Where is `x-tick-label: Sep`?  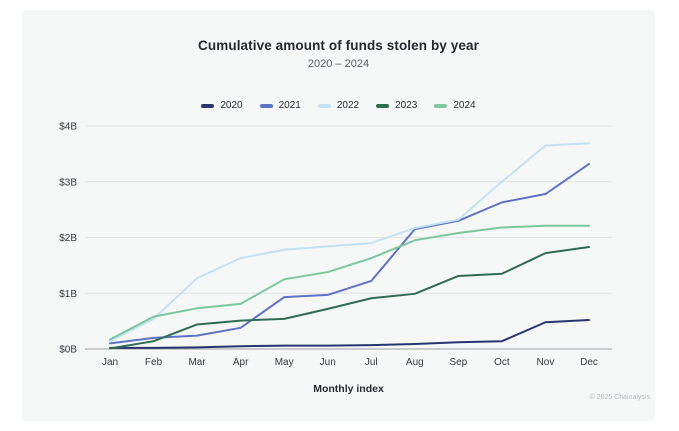
x-tick-label: Sep is located at coordinates (458, 362).